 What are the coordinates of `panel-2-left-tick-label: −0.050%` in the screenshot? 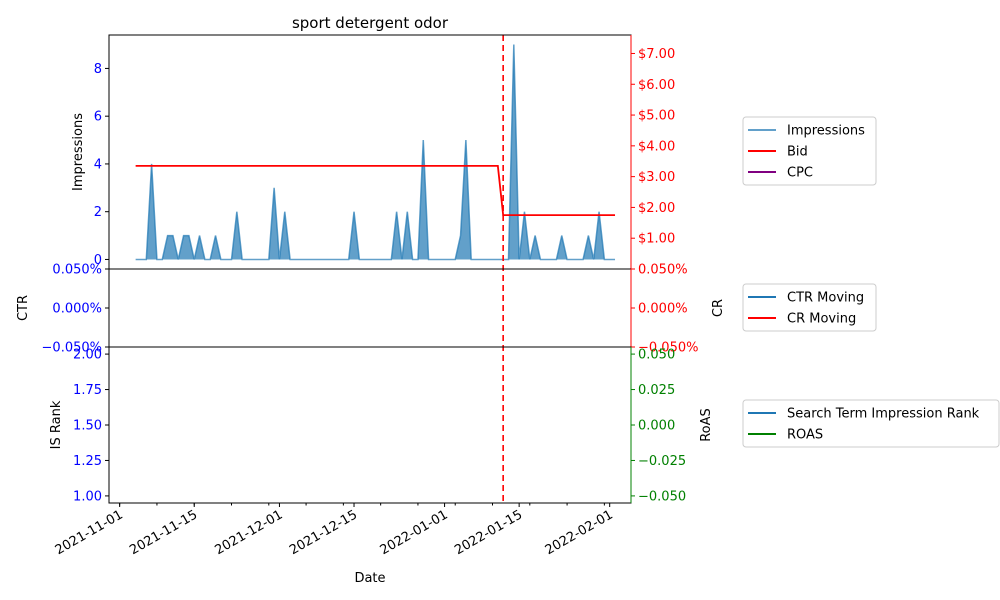 It's located at (72, 348).